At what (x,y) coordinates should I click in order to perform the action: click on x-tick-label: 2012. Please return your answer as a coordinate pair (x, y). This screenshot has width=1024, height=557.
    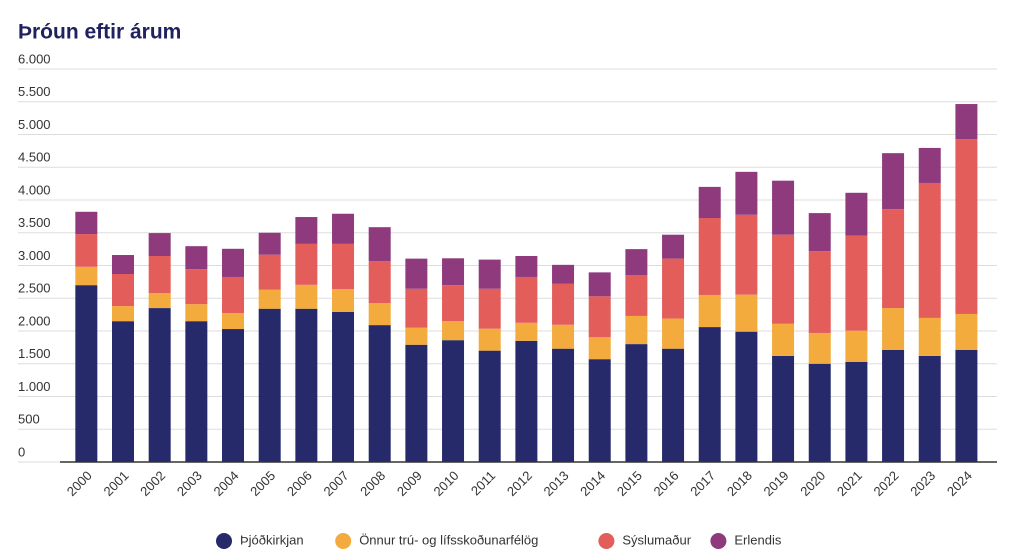
    Looking at the image, I should click on (519, 483).